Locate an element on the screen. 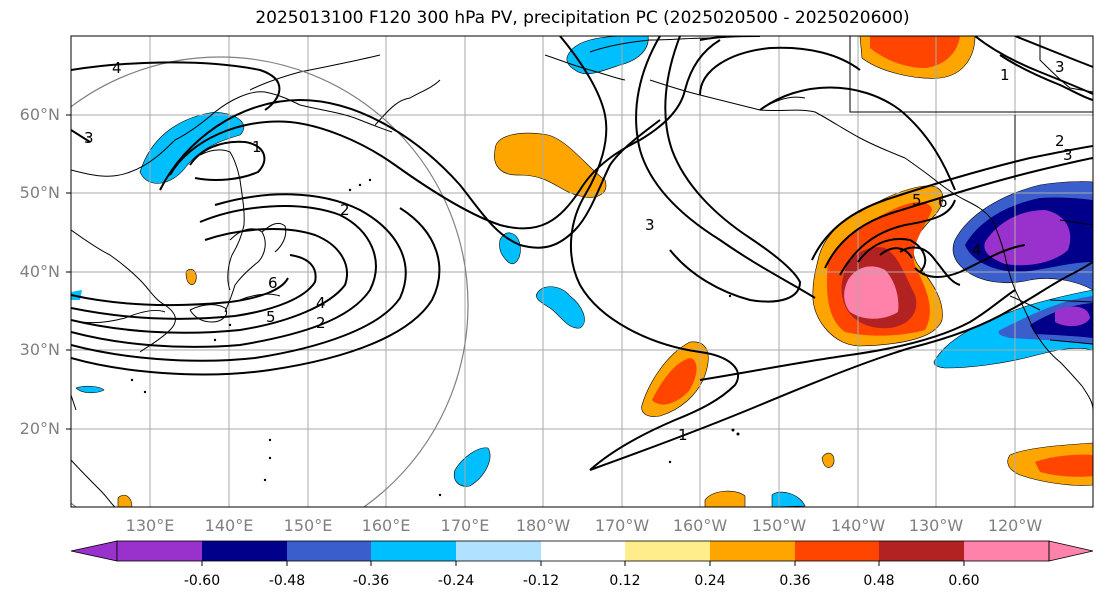  colorbar-tick-label: 0.60 is located at coordinates (964, 581).